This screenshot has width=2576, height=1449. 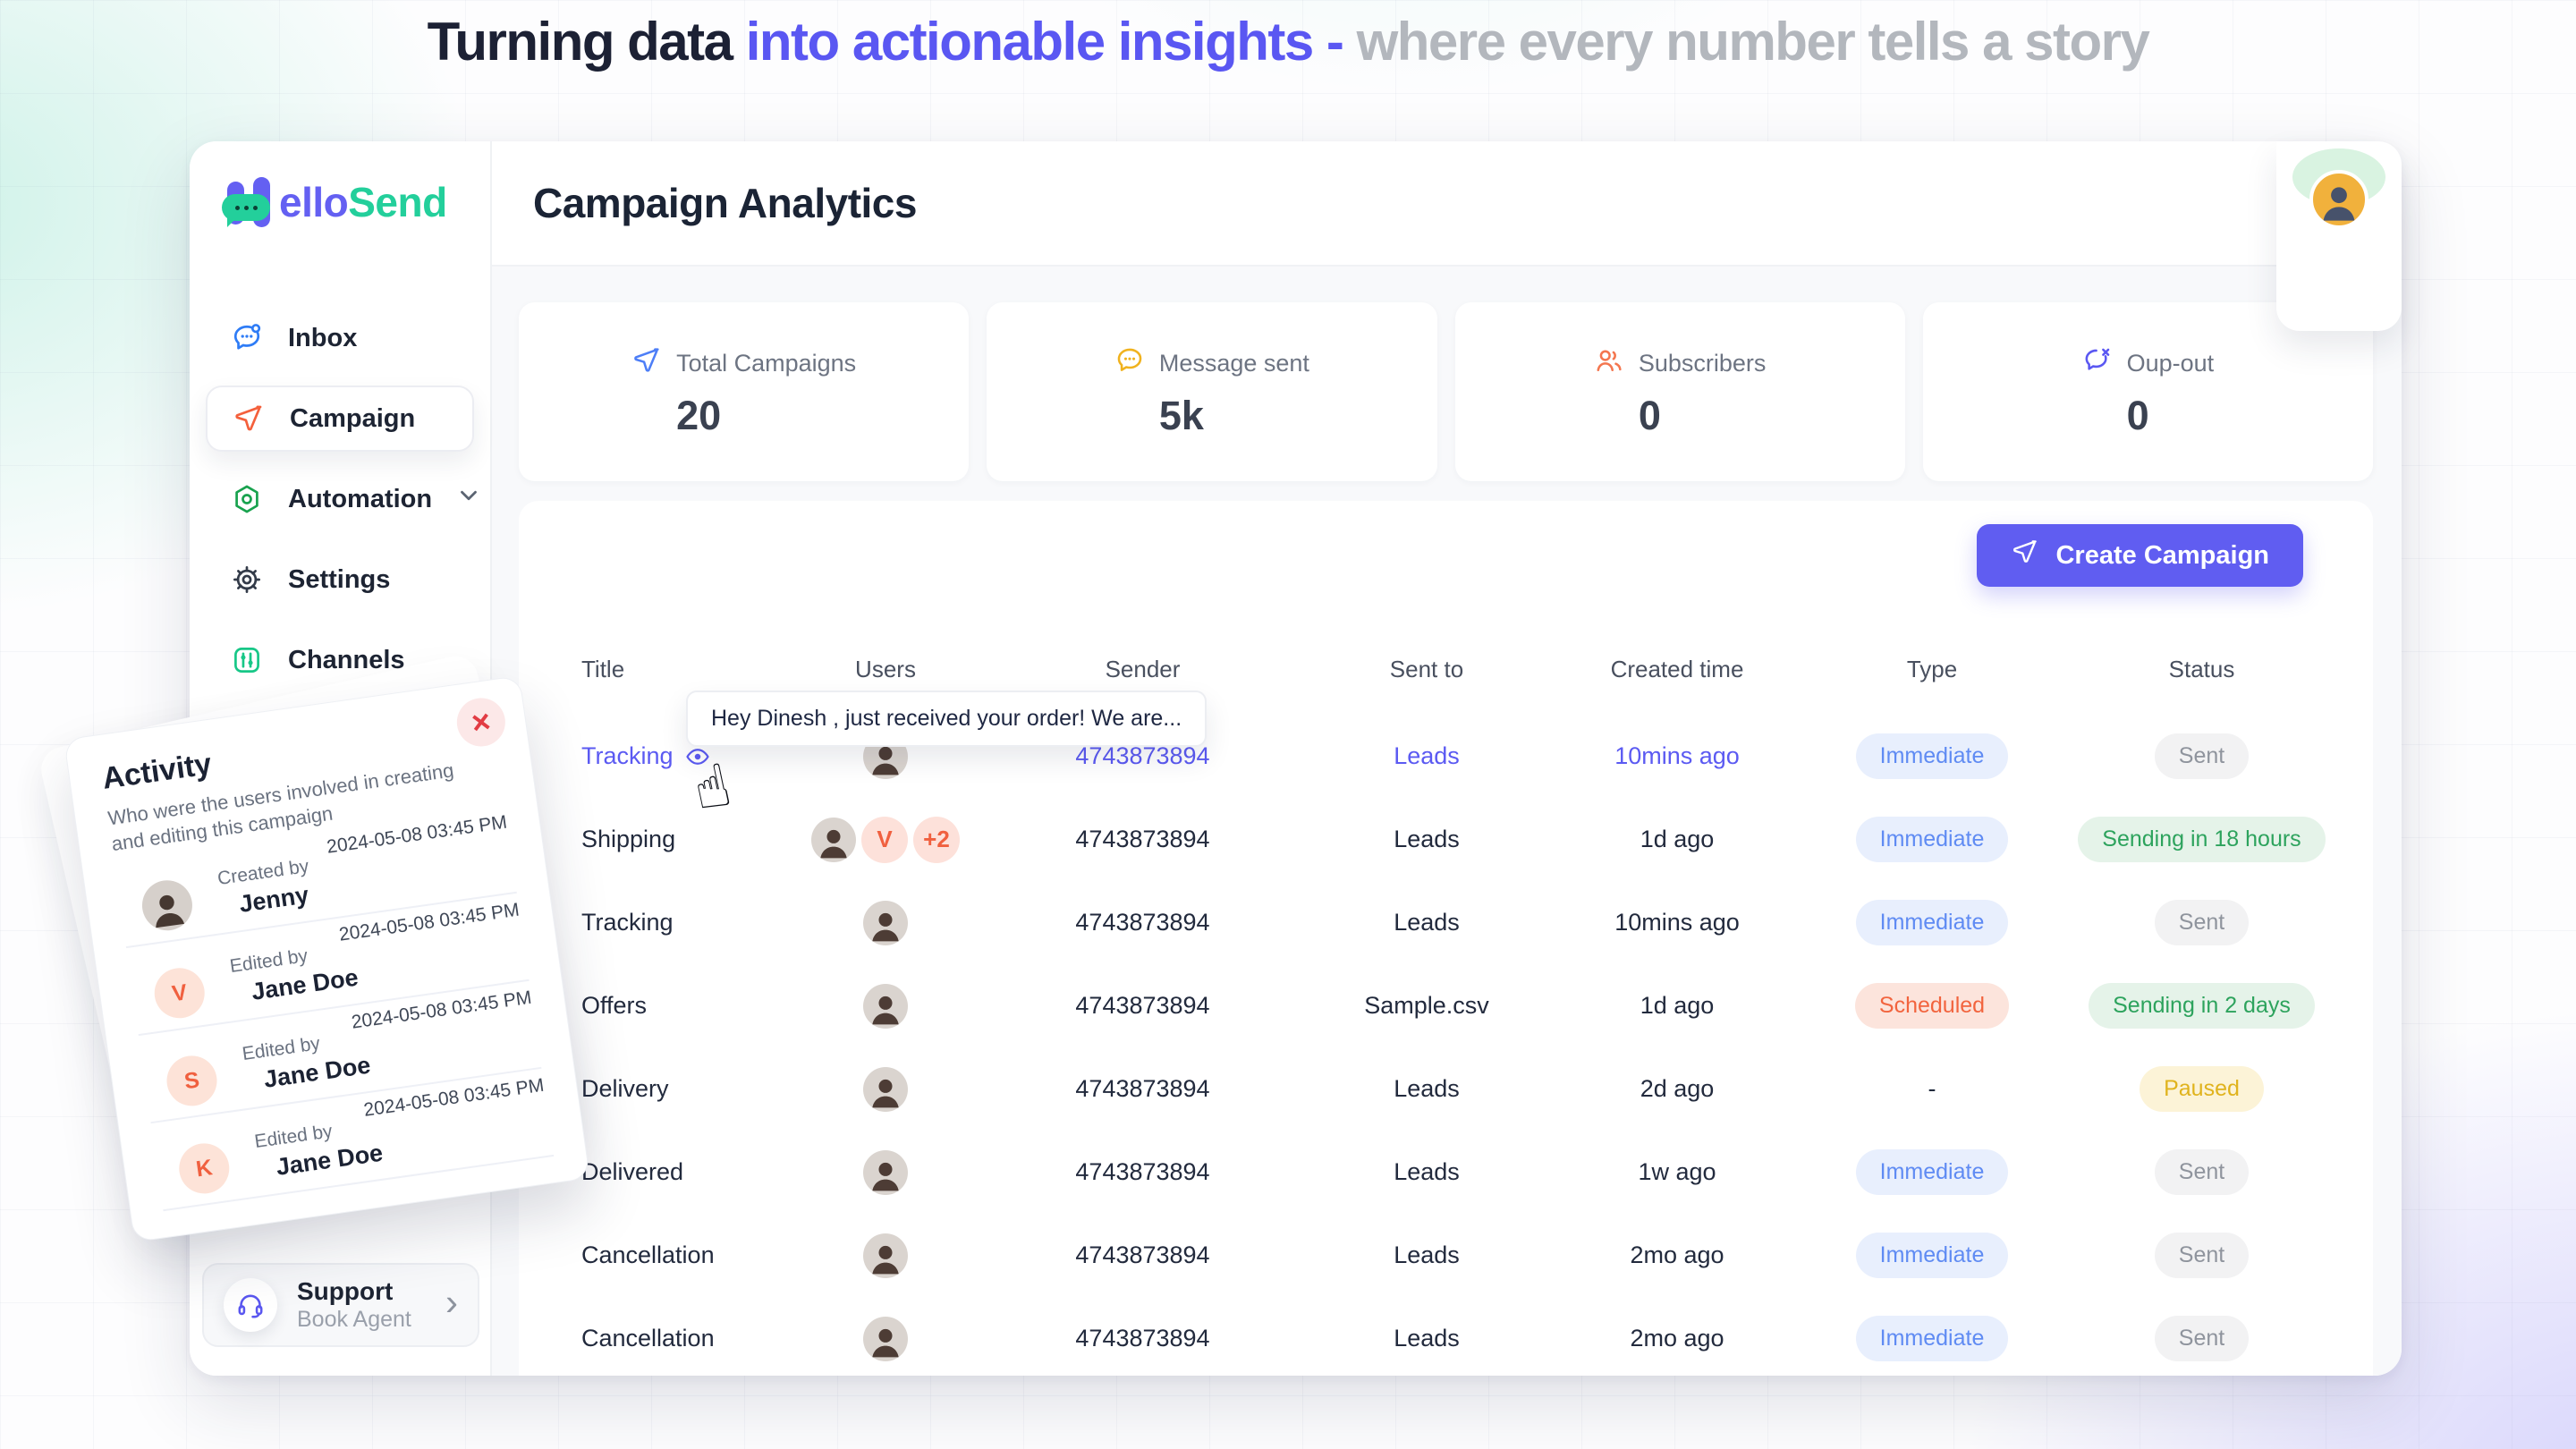 I want to click on stat-card-message-sent: Message sent 5k, so click(x=1212, y=391).